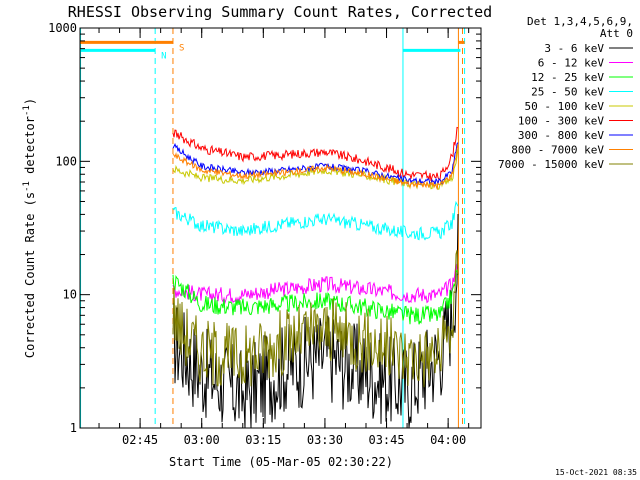 Image resolution: width=640 pixels, height=480 pixels. I want to click on legend-label-3: 25 - 50 keV, so click(567, 92).